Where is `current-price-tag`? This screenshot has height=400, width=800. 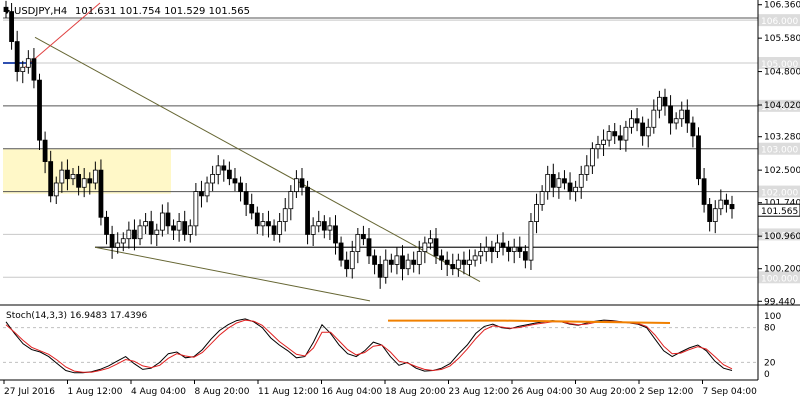
current-price-tag is located at coordinates (778, 210).